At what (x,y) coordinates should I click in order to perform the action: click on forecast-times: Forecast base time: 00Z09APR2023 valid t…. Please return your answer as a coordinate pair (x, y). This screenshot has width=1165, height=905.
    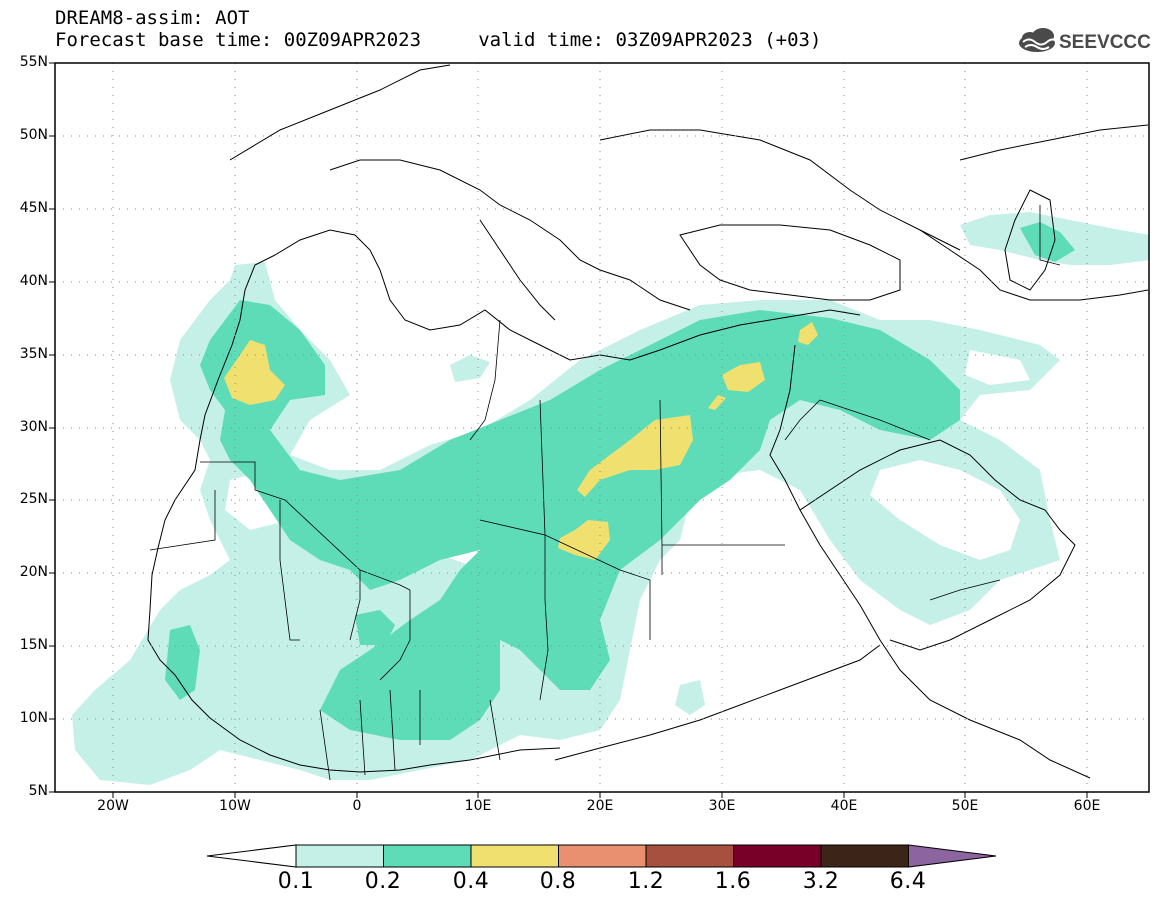
    Looking at the image, I should click on (438, 40).